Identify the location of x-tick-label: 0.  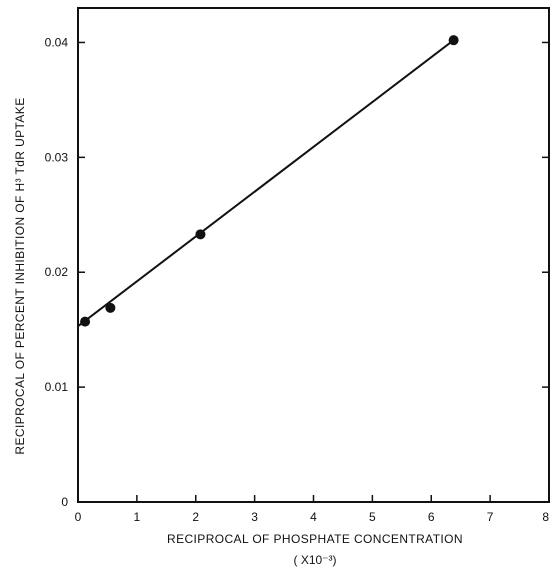
(78, 517).